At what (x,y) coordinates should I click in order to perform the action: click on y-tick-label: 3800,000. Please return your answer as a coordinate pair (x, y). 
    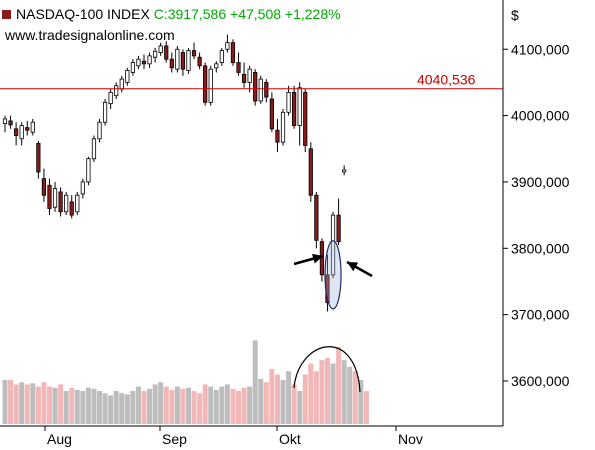
    Looking at the image, I should click on (540, 248).